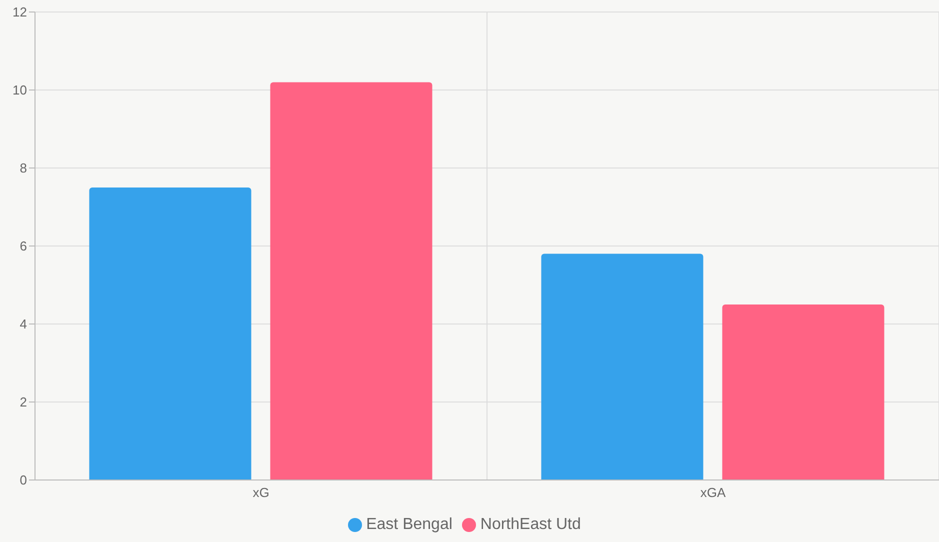 The image size is (939, 542). What do you see at coordinates (261, 492) in the screenshot?
I see `x-tick-label: xG` at bounding box center [261, 492].